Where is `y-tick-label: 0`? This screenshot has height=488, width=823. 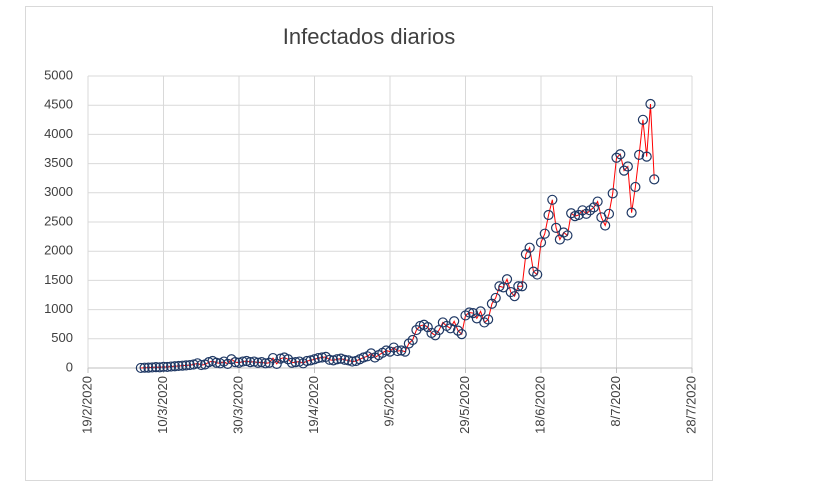
y-tick-label: 0 is located at coordinates (69, 366).